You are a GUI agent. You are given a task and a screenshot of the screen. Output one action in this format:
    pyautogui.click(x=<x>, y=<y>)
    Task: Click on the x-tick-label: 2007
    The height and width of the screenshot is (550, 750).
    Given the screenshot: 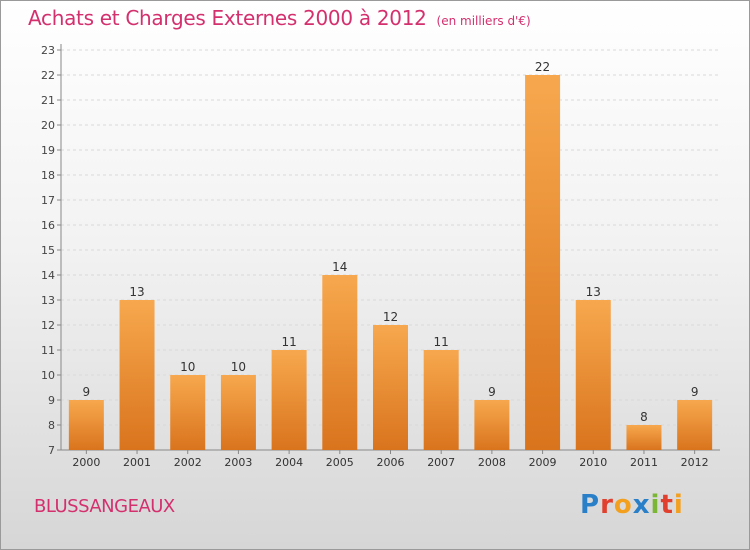 What is the action you would take?
    pyautogui.click(x=441, y=462)
    